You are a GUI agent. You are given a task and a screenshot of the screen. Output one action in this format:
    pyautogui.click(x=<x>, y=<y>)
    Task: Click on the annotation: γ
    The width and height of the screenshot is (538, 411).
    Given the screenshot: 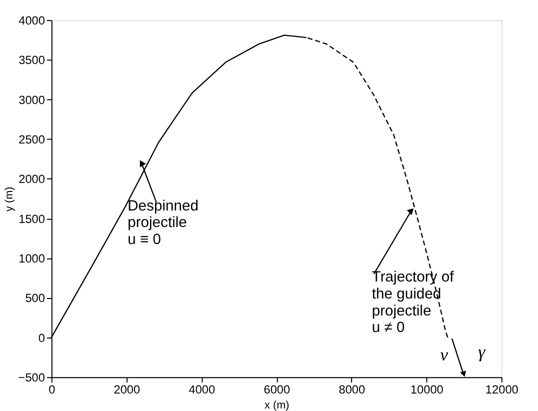 What is the action you would take?
    pyautogui.click(x=482, y=351)
    